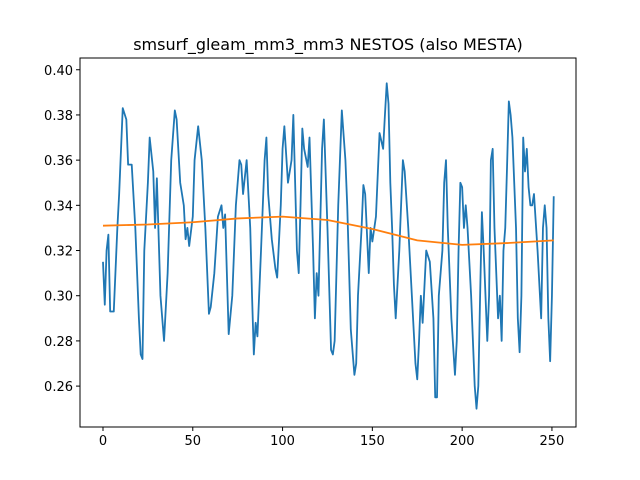 The width and height of the screenshot is (640, 480). I want to click on y-tick-label: 0.38, so click(58, 116).